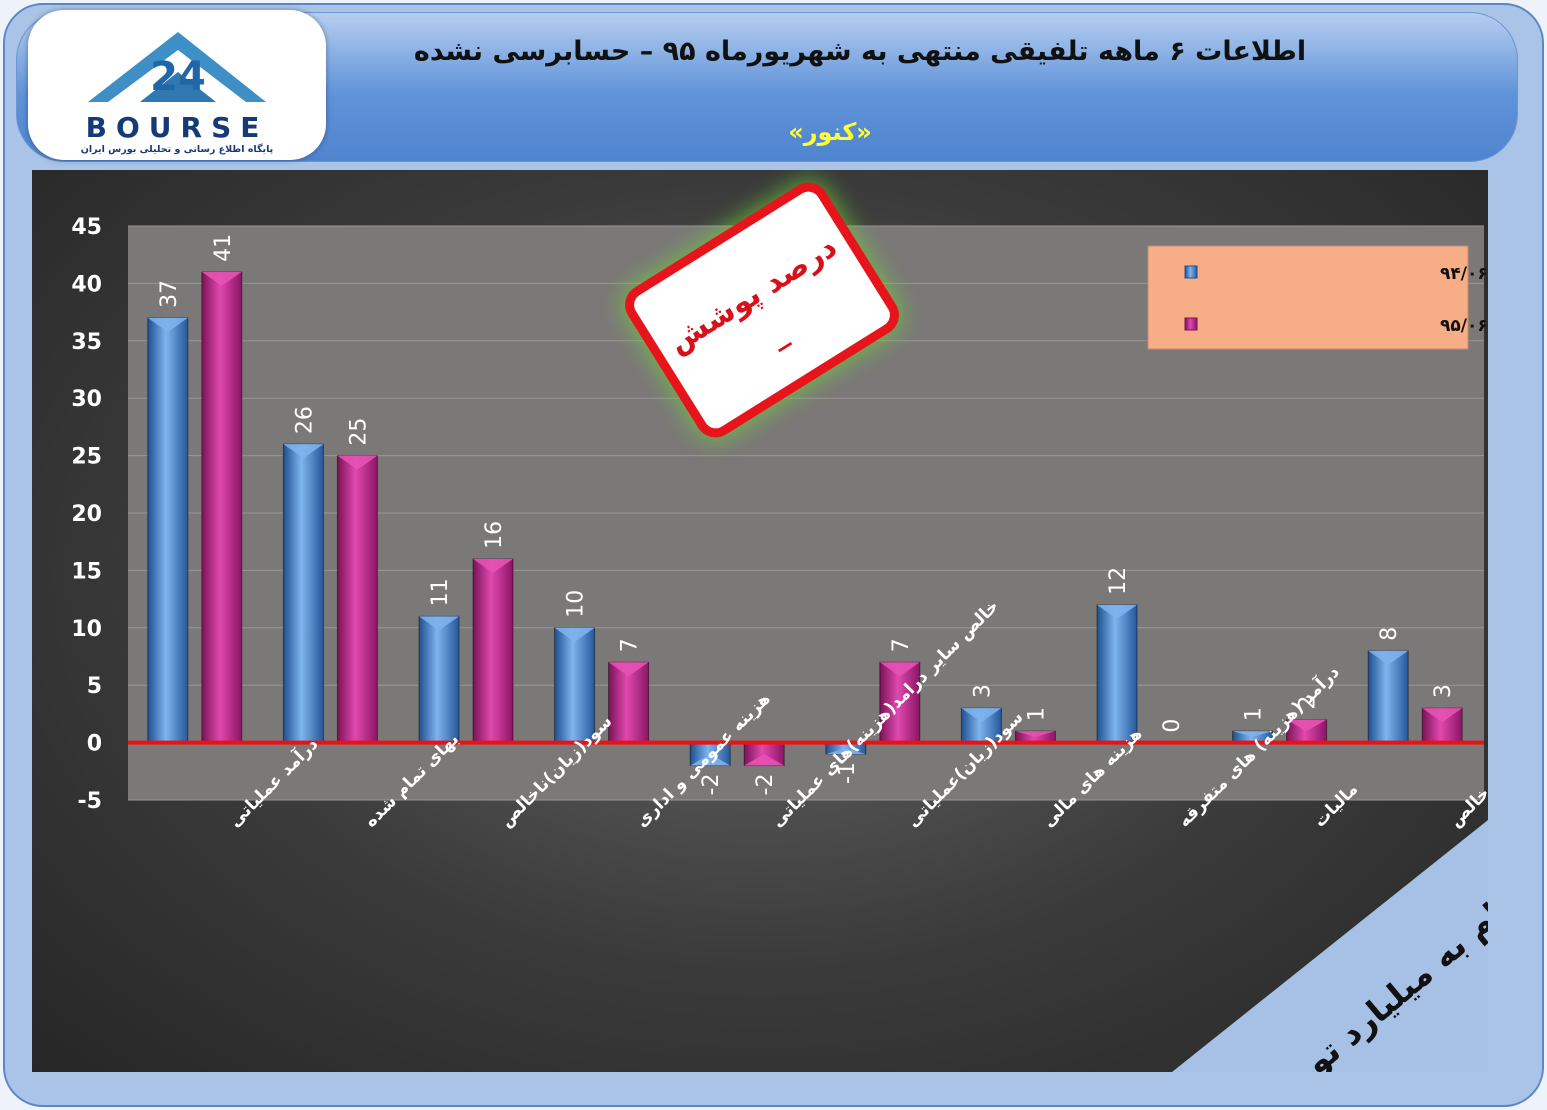 Image resolution: width=1547 pixels, height=1110 pixels. Describe the element at coordinates (304, 420) in the screenshot. I see `data-label: 26` at that location.